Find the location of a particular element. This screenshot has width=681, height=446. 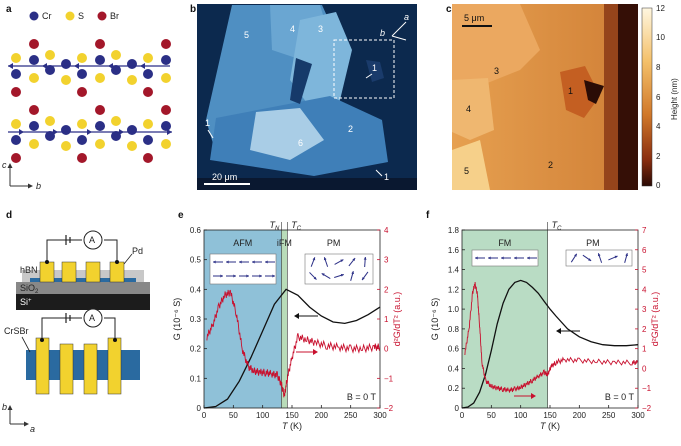

y-left-tick-label: 1.6 is located at coordinates (454, 250).